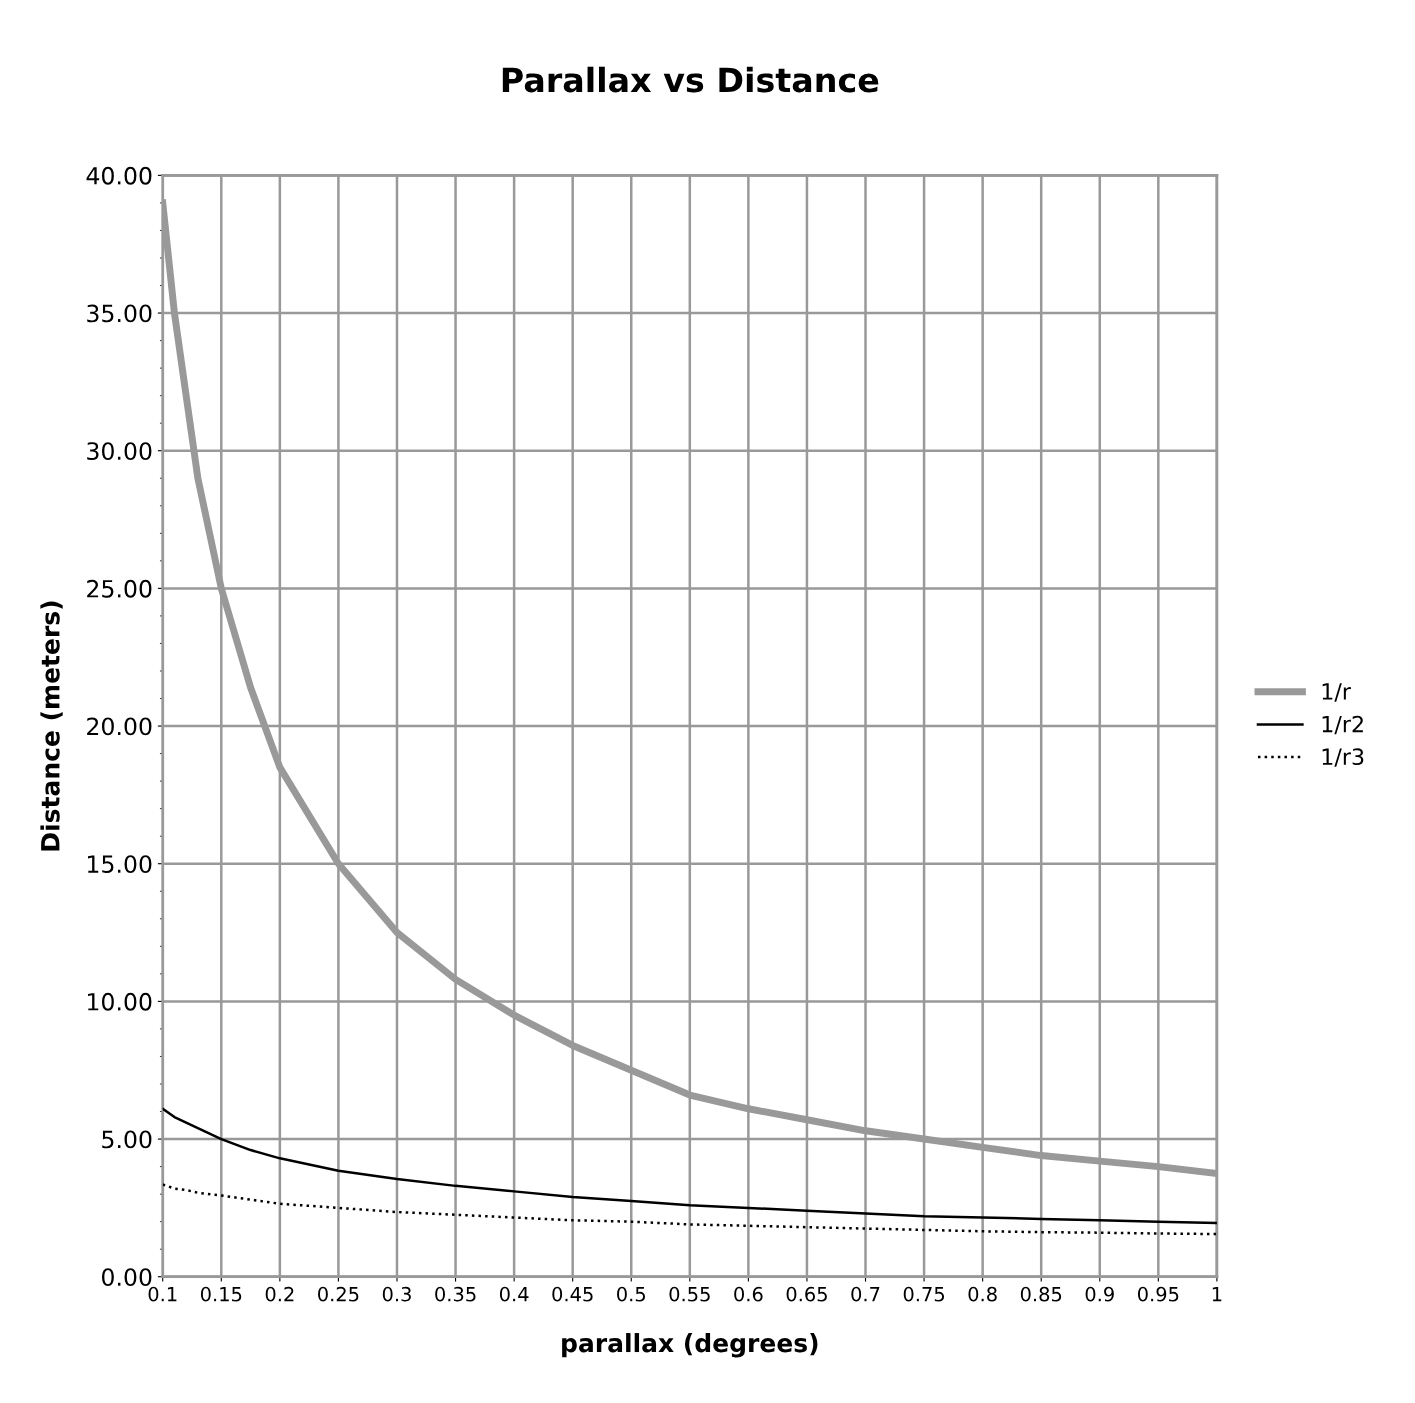 This screenshot has width=1415, height=1403. I want to click on x-tick-label: 0.75, so click(924, 1294).